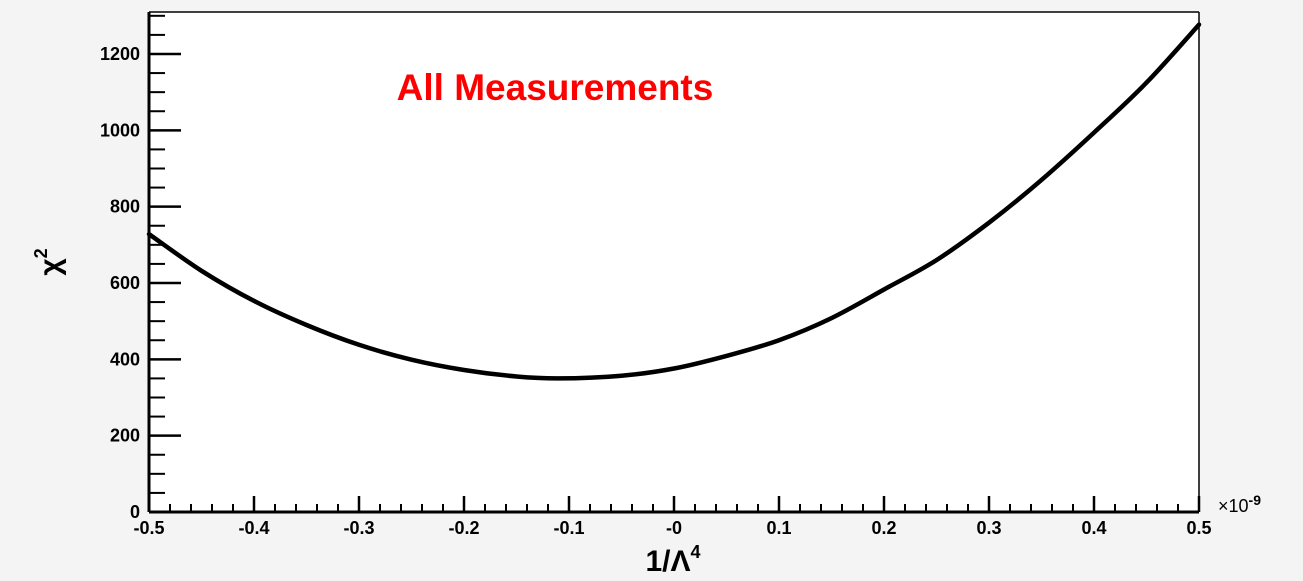 The width and height of the screenshot is (1303, 581). I want to click on x-tick-label: -0, so click(674, 528).